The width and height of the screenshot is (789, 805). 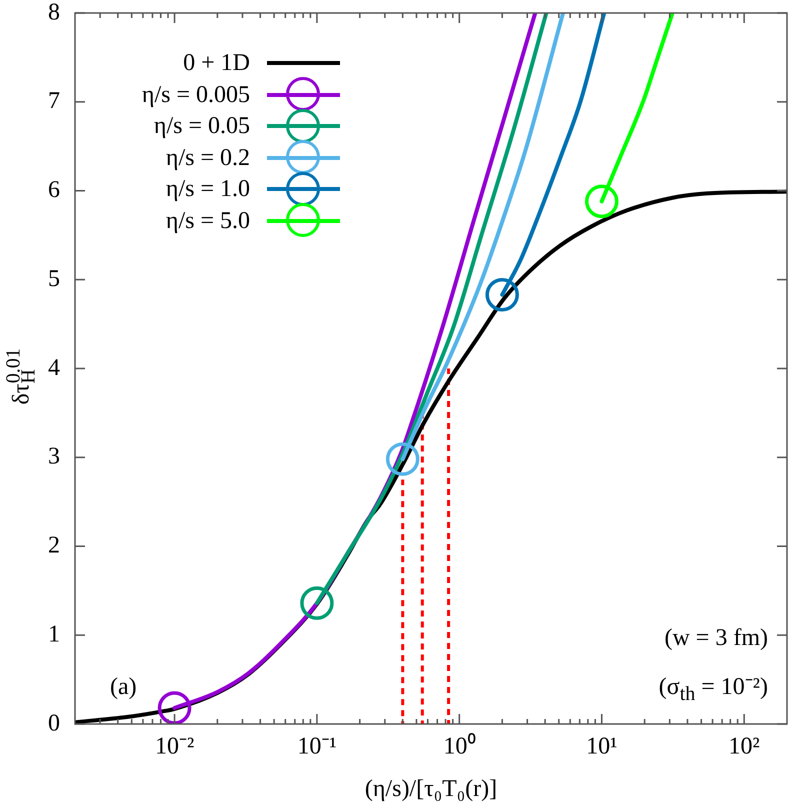 I want to click on y-tick-label: 6, so click(x=54, y=190).